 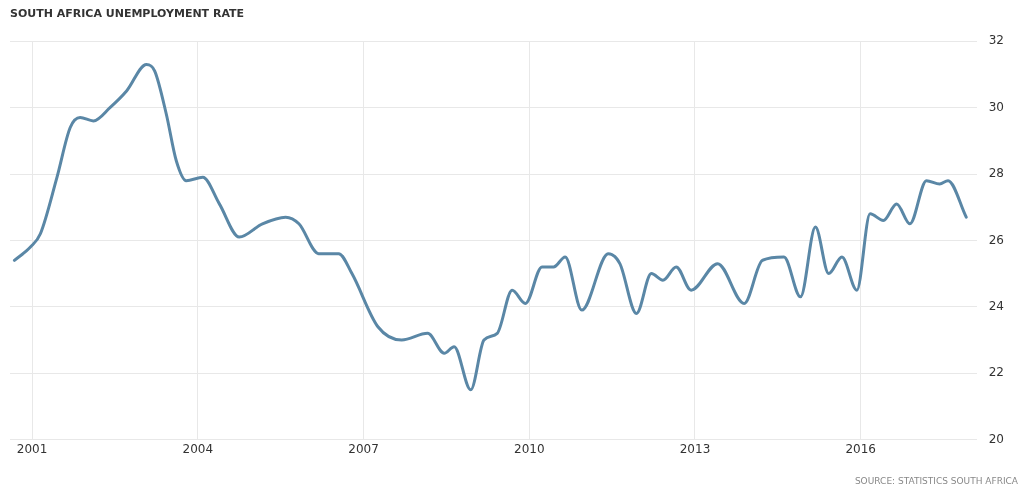 What do you see at coordinates (127, 14) in the screenshot?
I see `chart-title: SOUTH AFRICA UNEMPLOYMENT RATE` at bounding box center [127, 14].